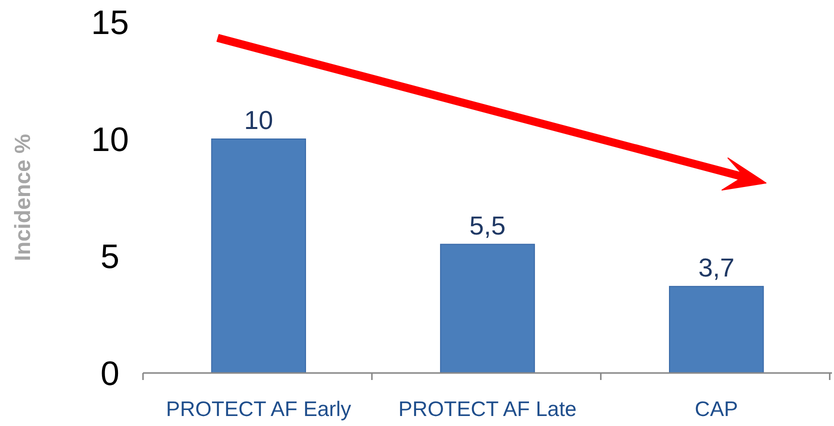 The height and width of the screenshot is (426, 834). What do you see at coordinates (110, 139) in the screenshot?
I see `y-tick-label: 10` at bounding box center [110, 139].